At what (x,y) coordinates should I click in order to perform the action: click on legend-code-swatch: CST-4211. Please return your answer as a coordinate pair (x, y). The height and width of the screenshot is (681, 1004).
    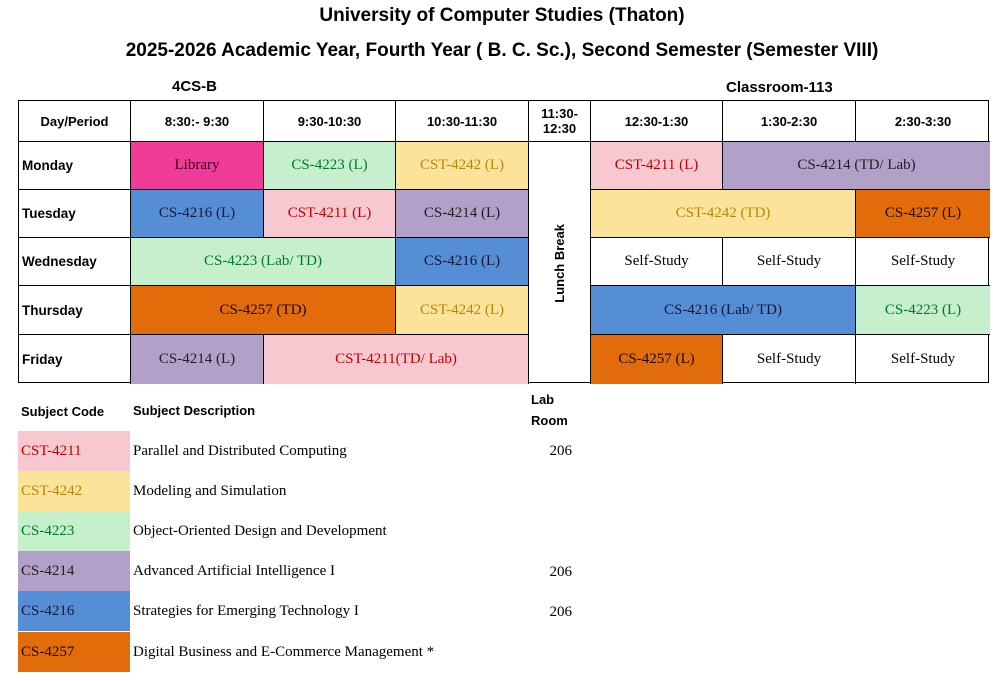
    Looking at the image, I should click on (74, 451).